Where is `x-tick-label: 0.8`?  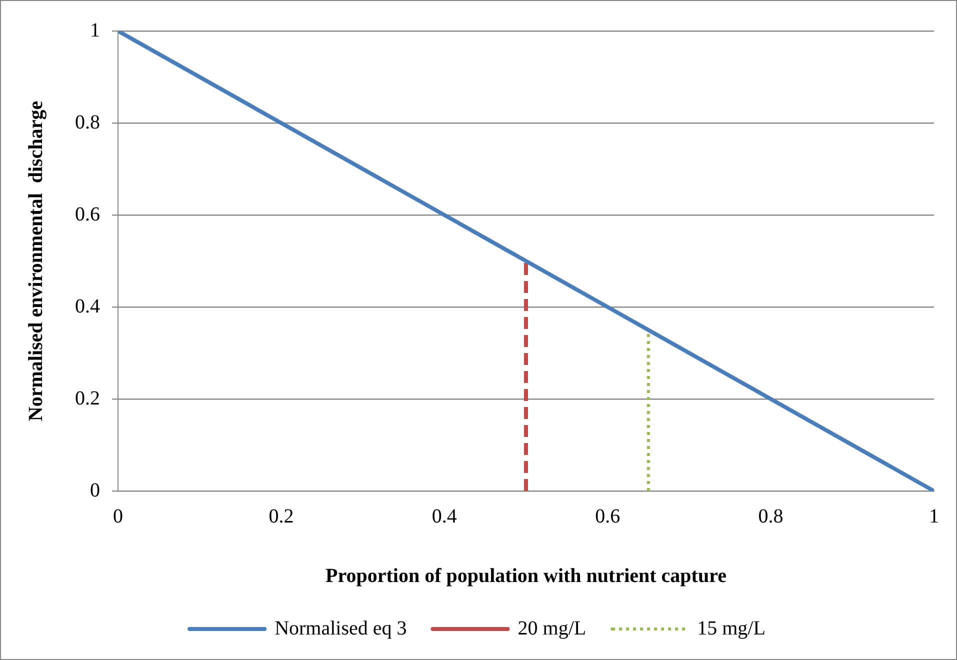 x-tick-label: 0.8 is located at coordinates (771, 516).